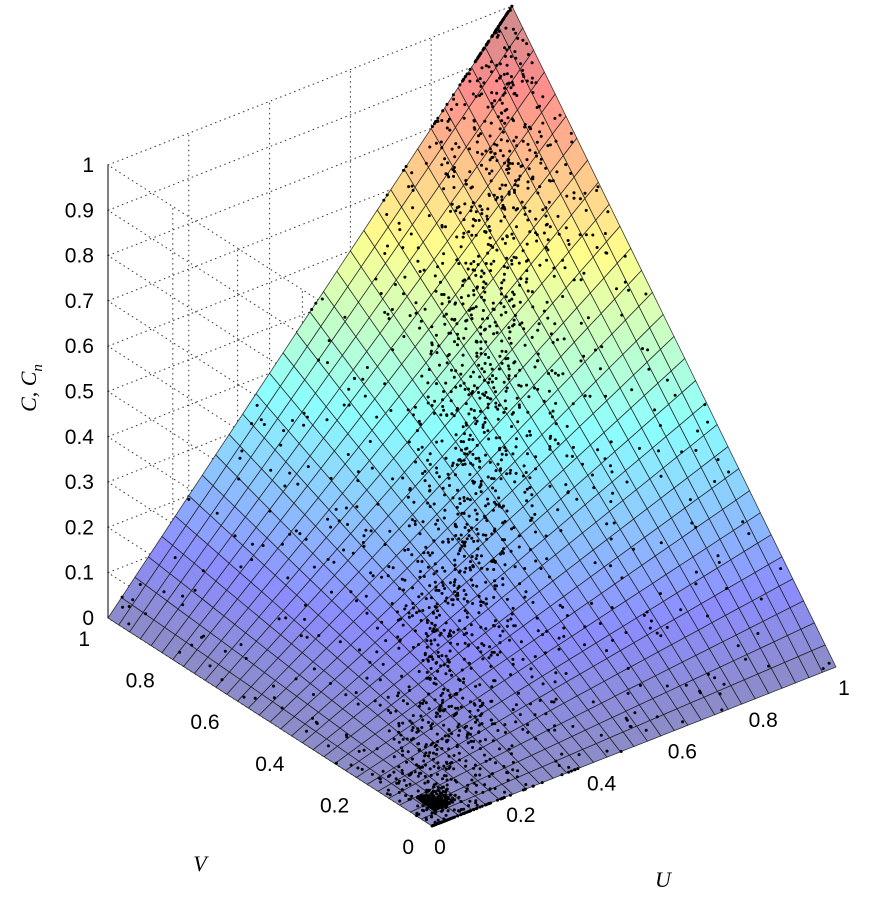  Describe the element at coordinates (79, 210) in the screenshot. I see `z-tick-label: 0.9` at that location.